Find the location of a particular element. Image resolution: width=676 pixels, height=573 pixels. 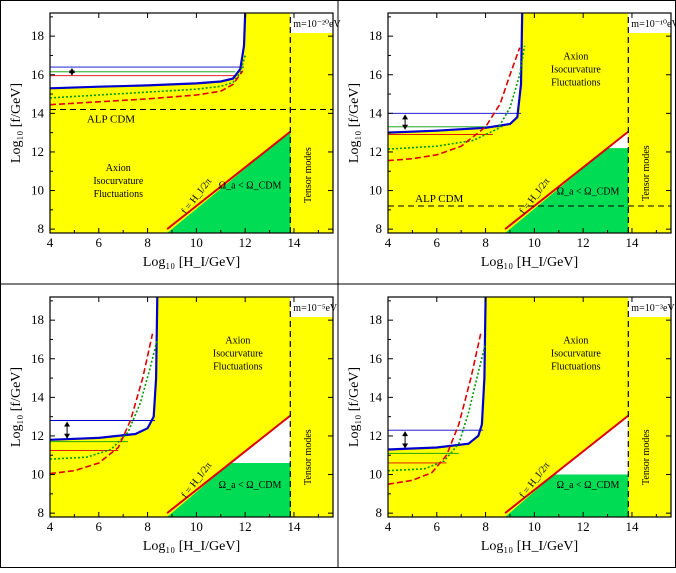

mass-label-box is located at coordinates (311, 307).